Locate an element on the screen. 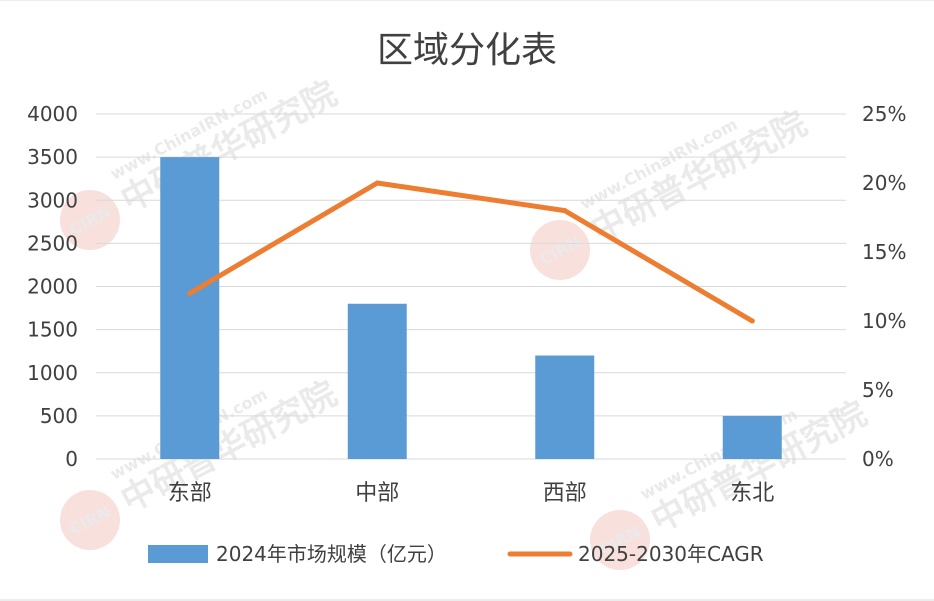 This screenshot has height=601, width=934. left-tick-label: 2000 is located at coordinates (52, 287).